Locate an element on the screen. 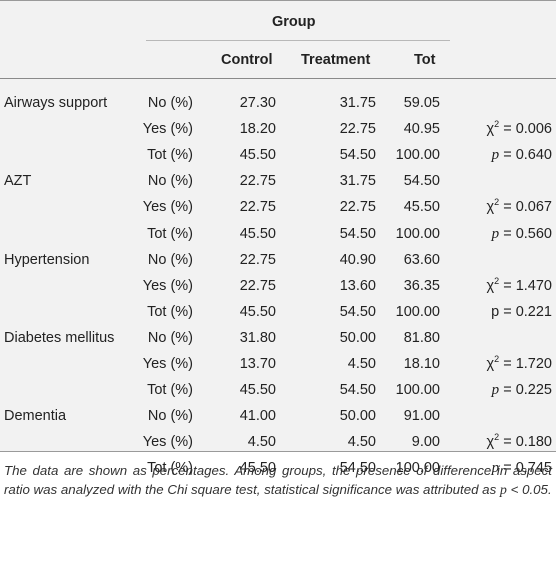  group-rule is located at coordinates (298, 40).